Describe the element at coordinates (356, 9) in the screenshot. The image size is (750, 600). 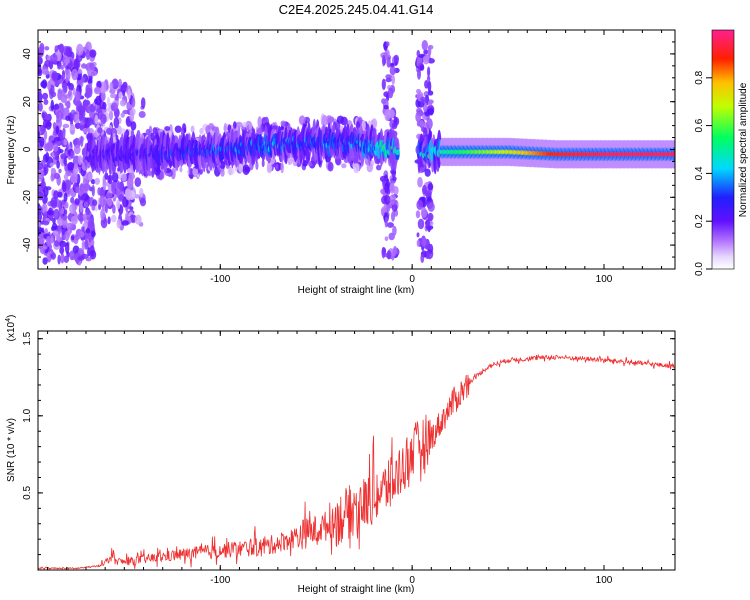
I see `figure-title: C2E4.2025.245.04.41.G14` at that location.